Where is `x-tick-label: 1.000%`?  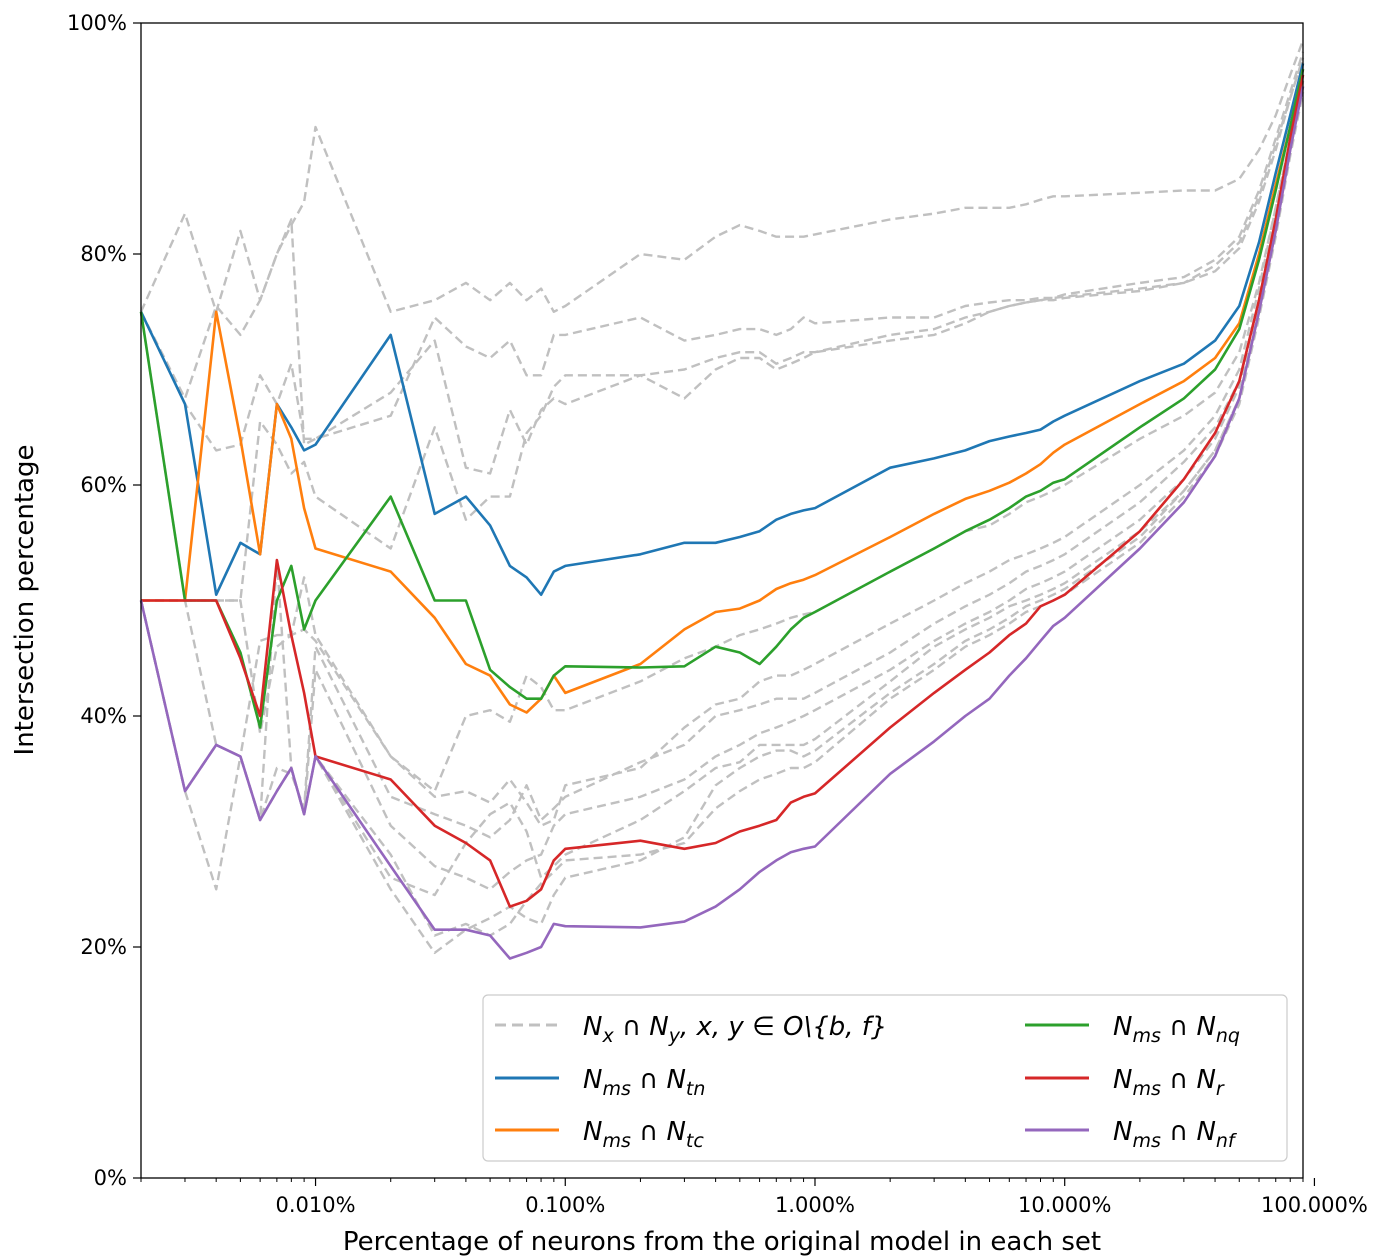
x-tick-label: 1.000% is located at coordinates (815, 1205).